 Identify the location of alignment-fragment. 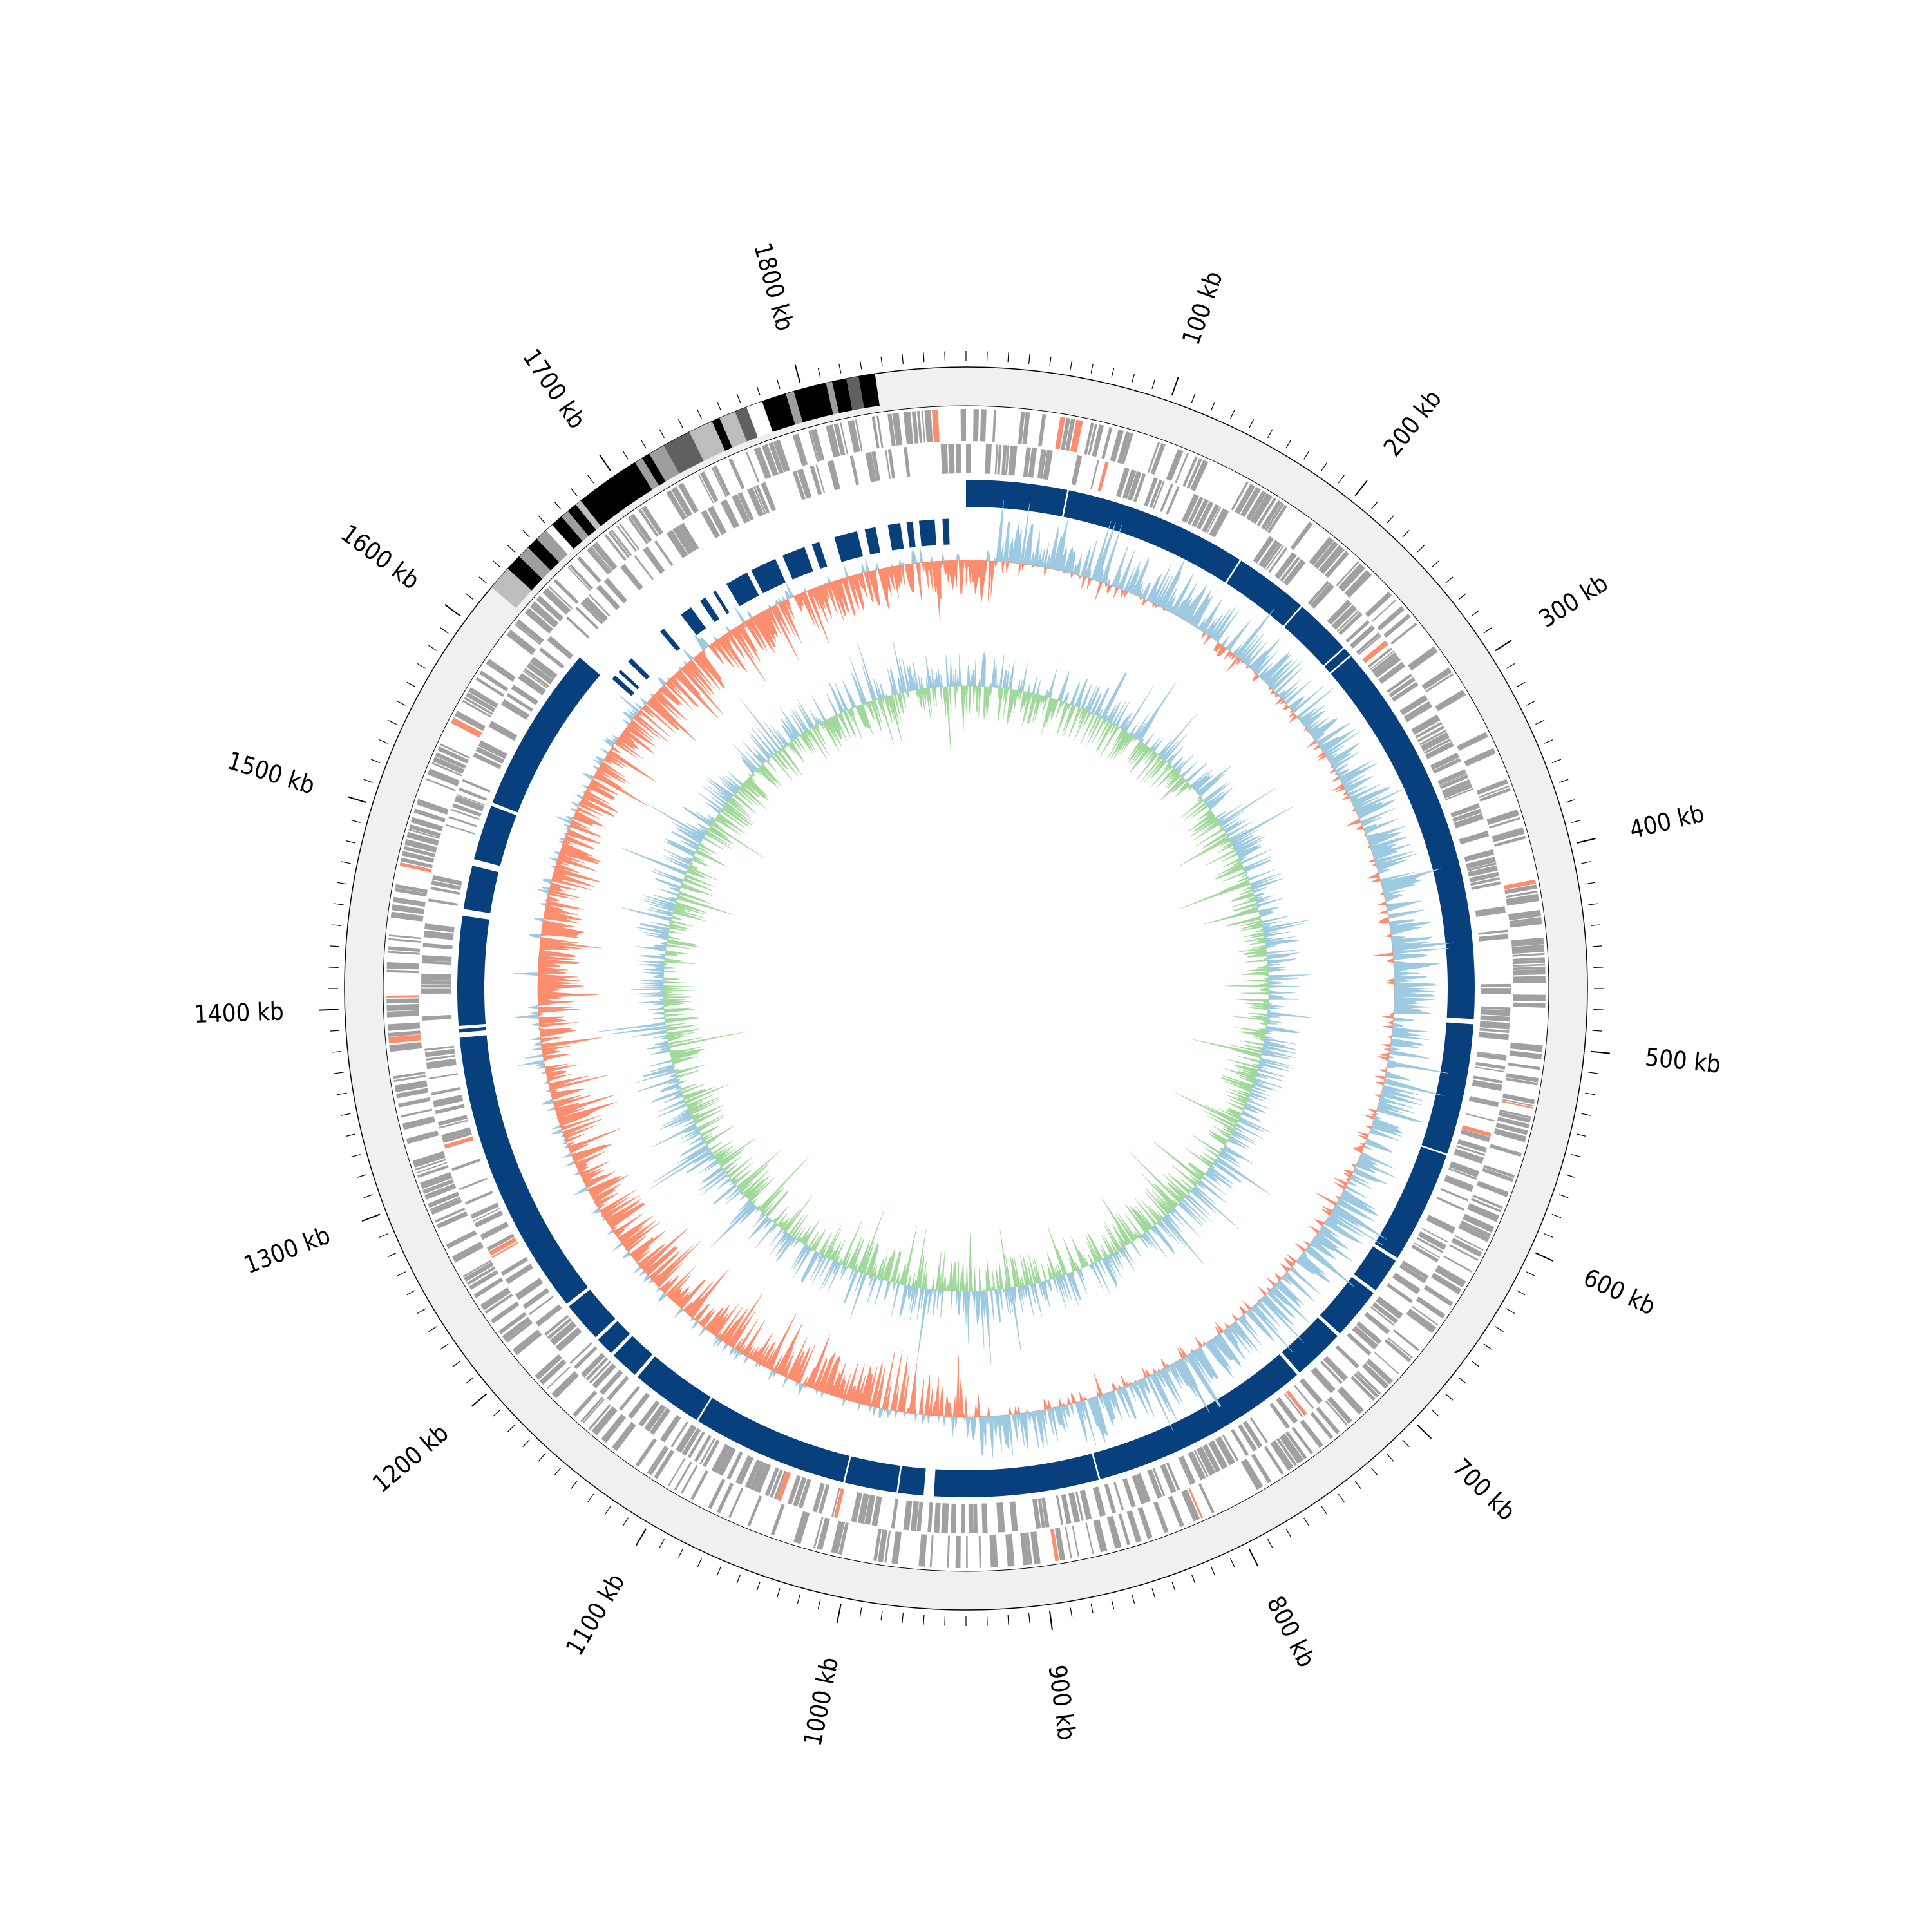
(693, 621).